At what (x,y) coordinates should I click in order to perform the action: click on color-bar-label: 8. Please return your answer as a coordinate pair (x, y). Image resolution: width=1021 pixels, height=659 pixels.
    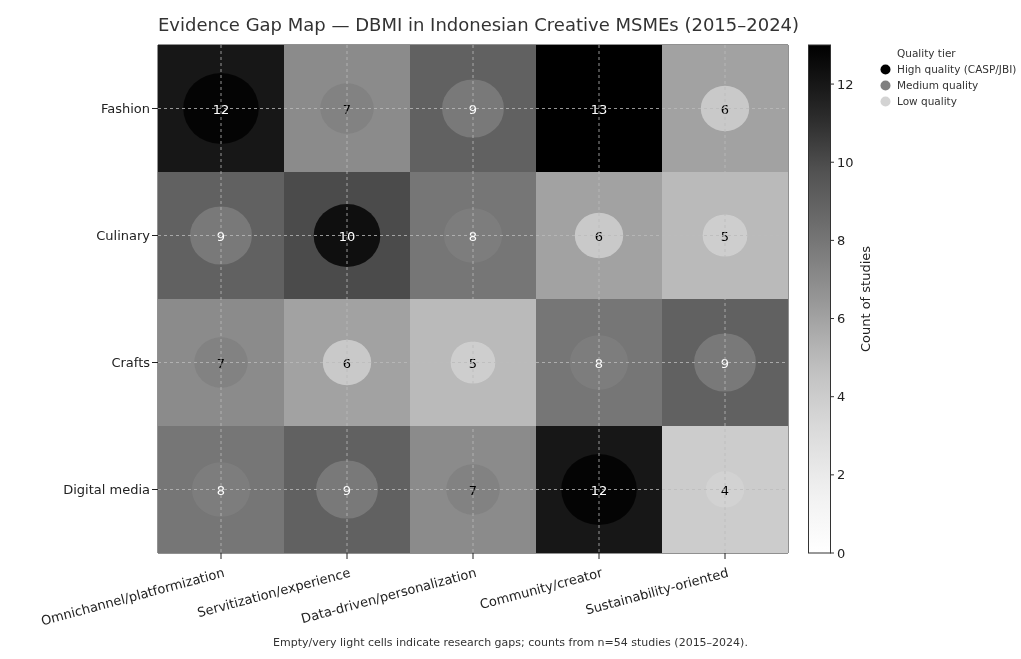
    Looking at the image, I should click on (841, 240).